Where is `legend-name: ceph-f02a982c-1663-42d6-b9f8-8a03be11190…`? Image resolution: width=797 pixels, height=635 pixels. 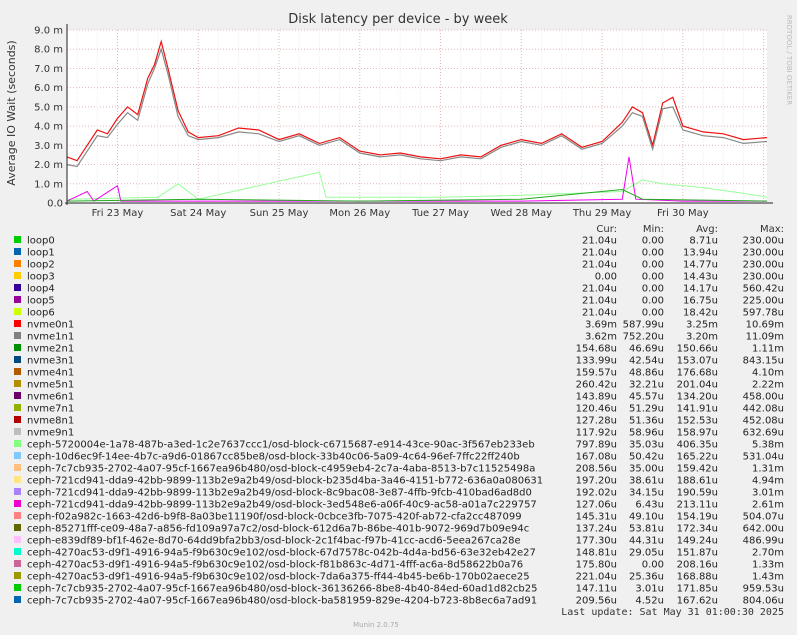
legend-name: ceph-f02a982c-1663-42d6-b9f8-8a03be11190… is located at coordinates (274, 517).